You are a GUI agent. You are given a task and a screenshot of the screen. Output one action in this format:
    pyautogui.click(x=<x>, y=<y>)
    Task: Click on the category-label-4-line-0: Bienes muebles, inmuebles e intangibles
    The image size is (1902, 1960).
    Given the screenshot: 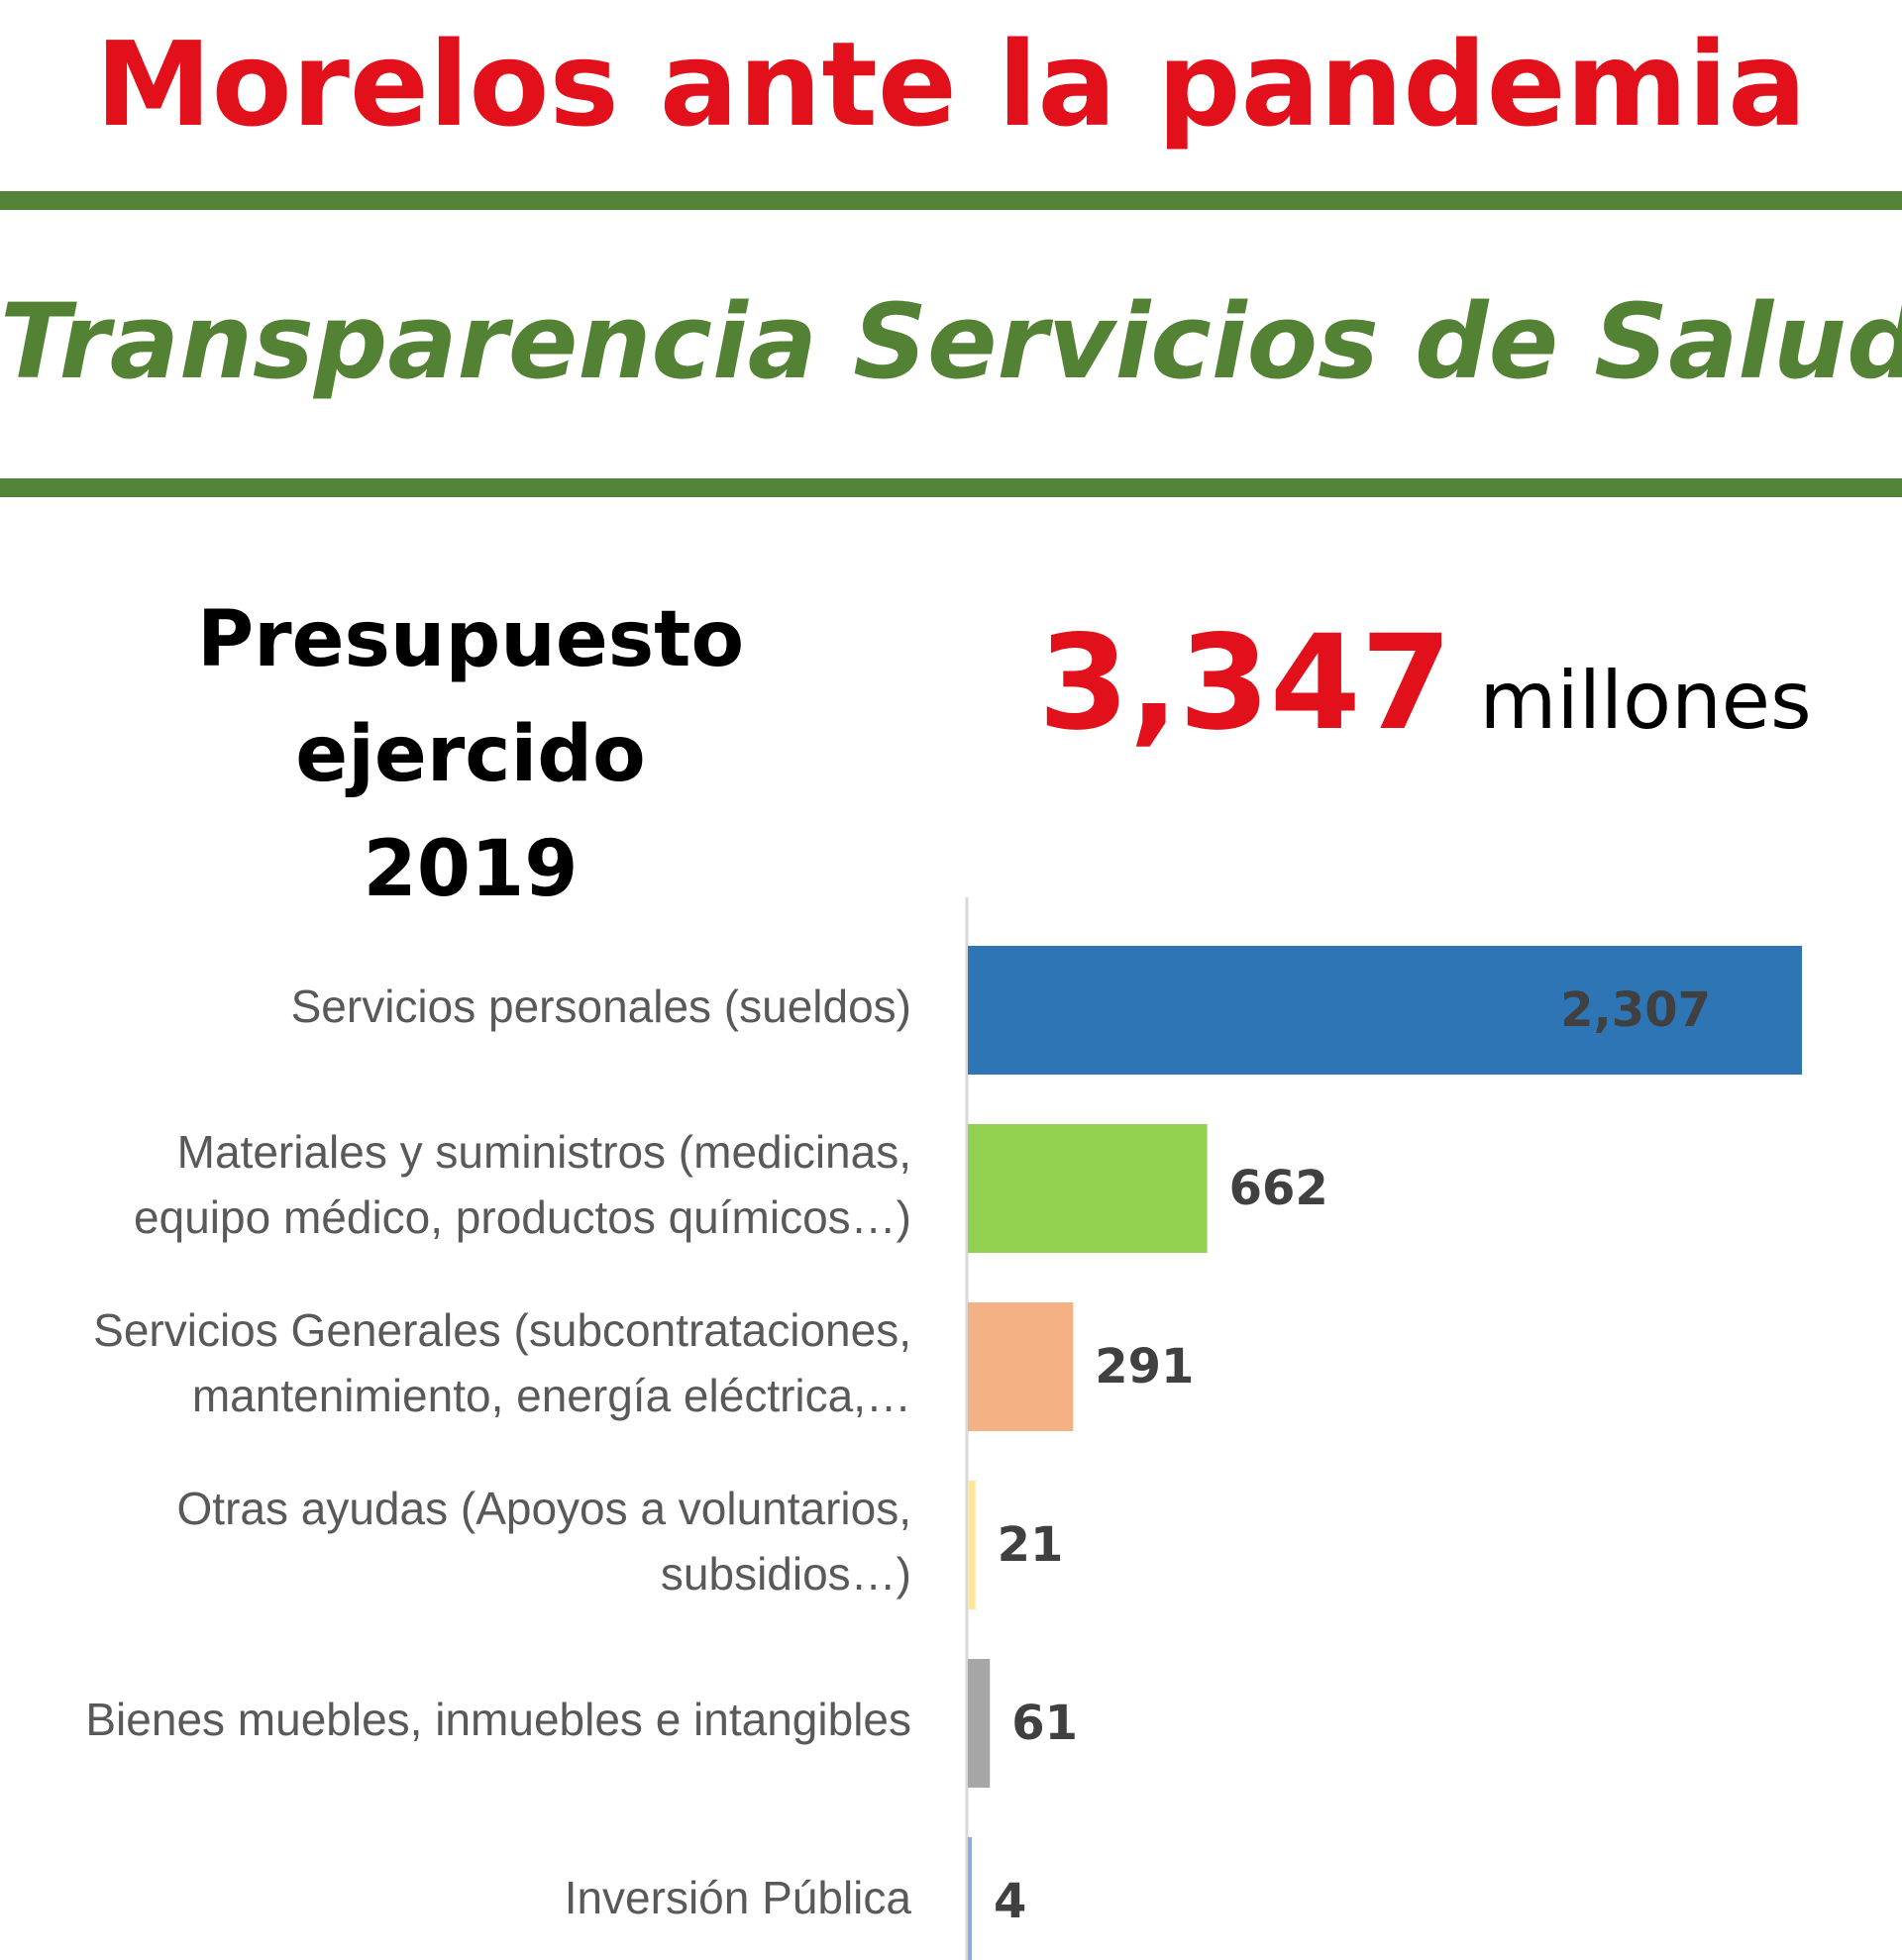 What is the action you would take?
    pyautogui.click(x=498, y=1720)
    